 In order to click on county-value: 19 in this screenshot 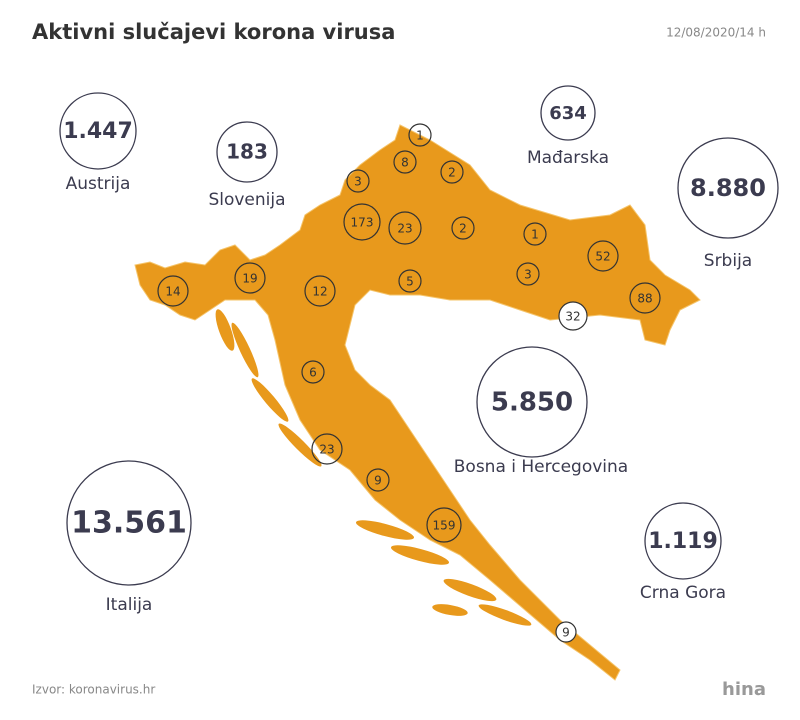, I will do `click(249, 279)`.